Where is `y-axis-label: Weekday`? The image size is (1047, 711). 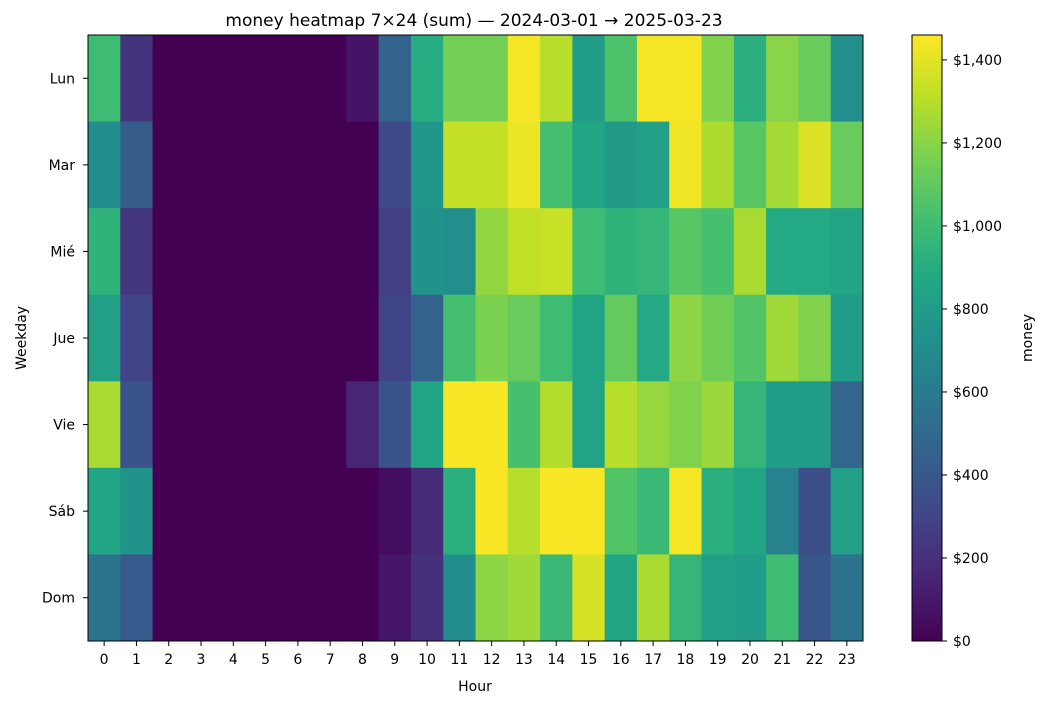 y-axis-label: Weekday is located at coordinates (22, 338).